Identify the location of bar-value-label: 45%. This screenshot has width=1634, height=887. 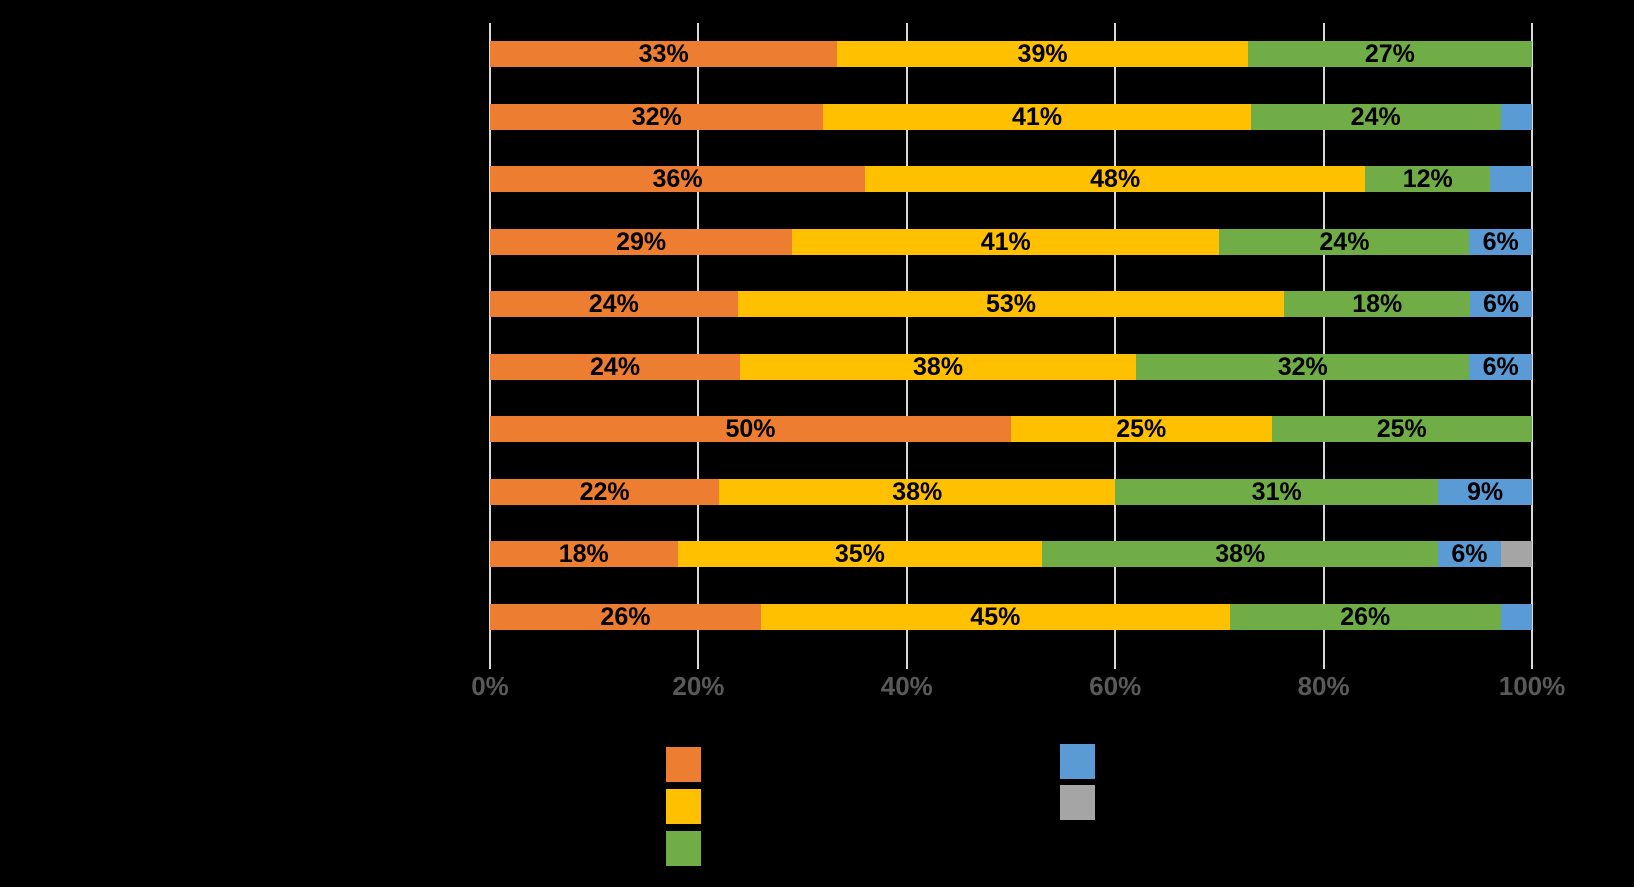
(995, 616).